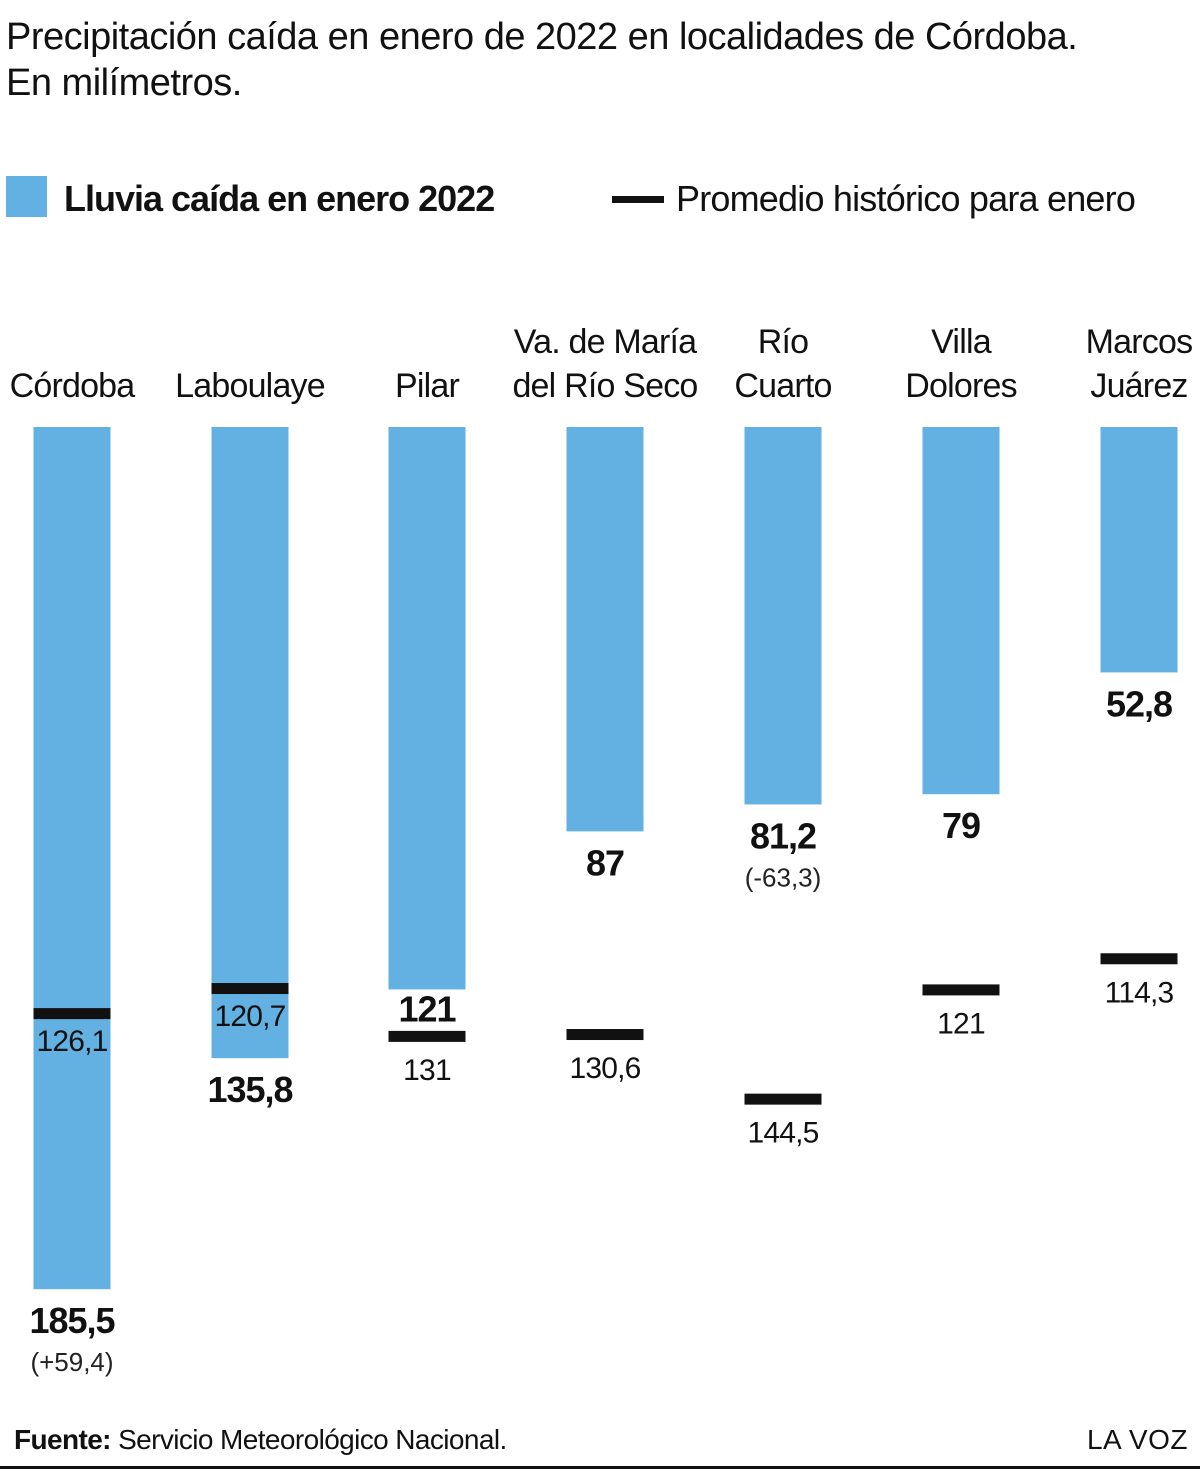 Image resolution: width=1200 pixels, height=1473 pixels. Describe the element at coordinates (638, 199) in the screenshot. I see `legend-average-line` at that location.